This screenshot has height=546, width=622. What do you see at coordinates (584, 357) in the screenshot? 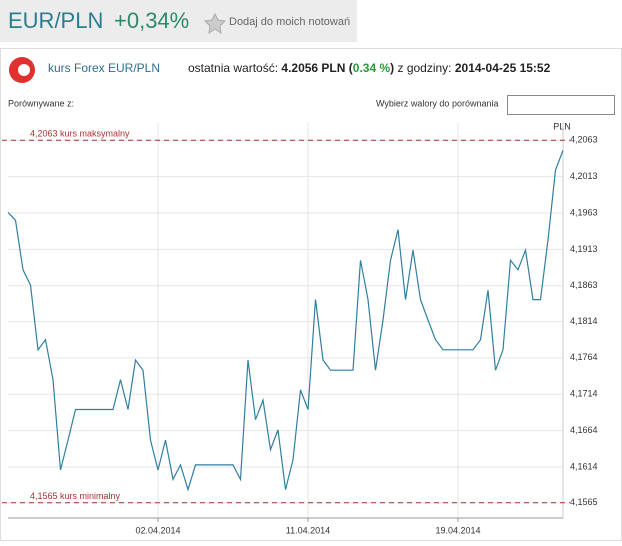
I see `y-tick-label: 4,1764` at bounding box center [584, 357].